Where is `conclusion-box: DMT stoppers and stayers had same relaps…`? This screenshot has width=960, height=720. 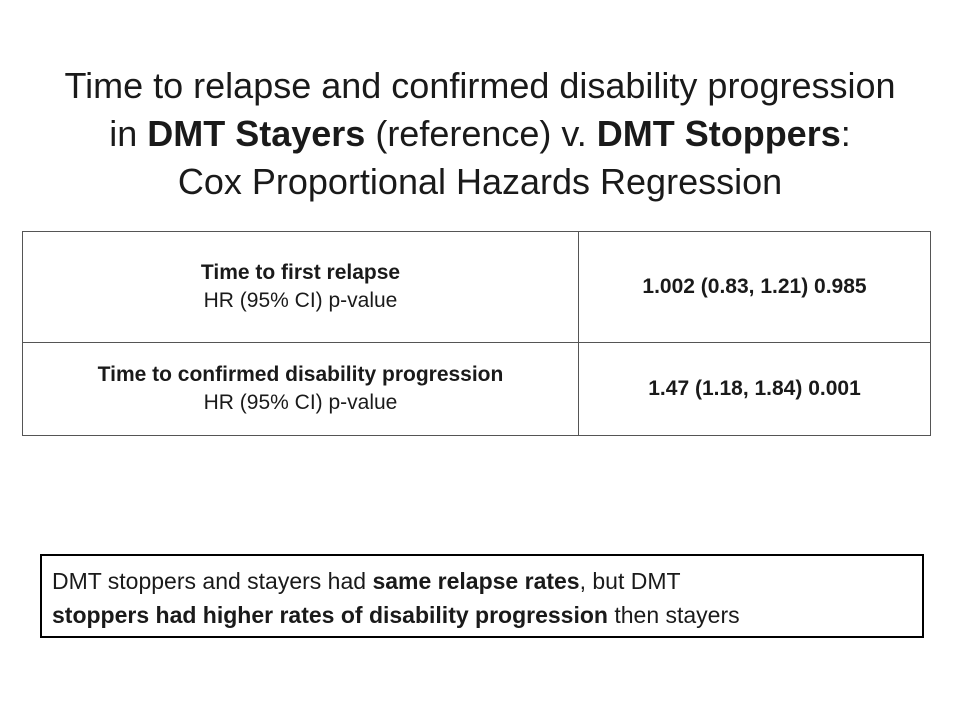
conclusion-box: DMT stoppers and stayers had same relaps… is located at coordinates (482, 596).